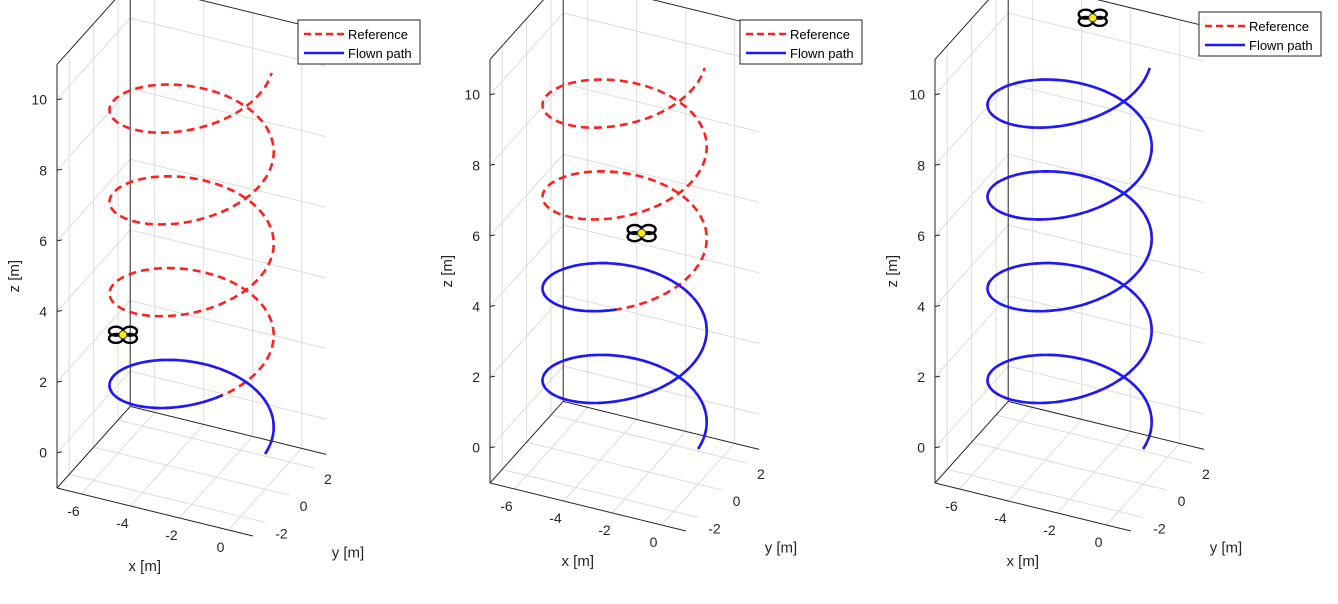  I want to click on z-tick-label: 0, so click(921, 448).